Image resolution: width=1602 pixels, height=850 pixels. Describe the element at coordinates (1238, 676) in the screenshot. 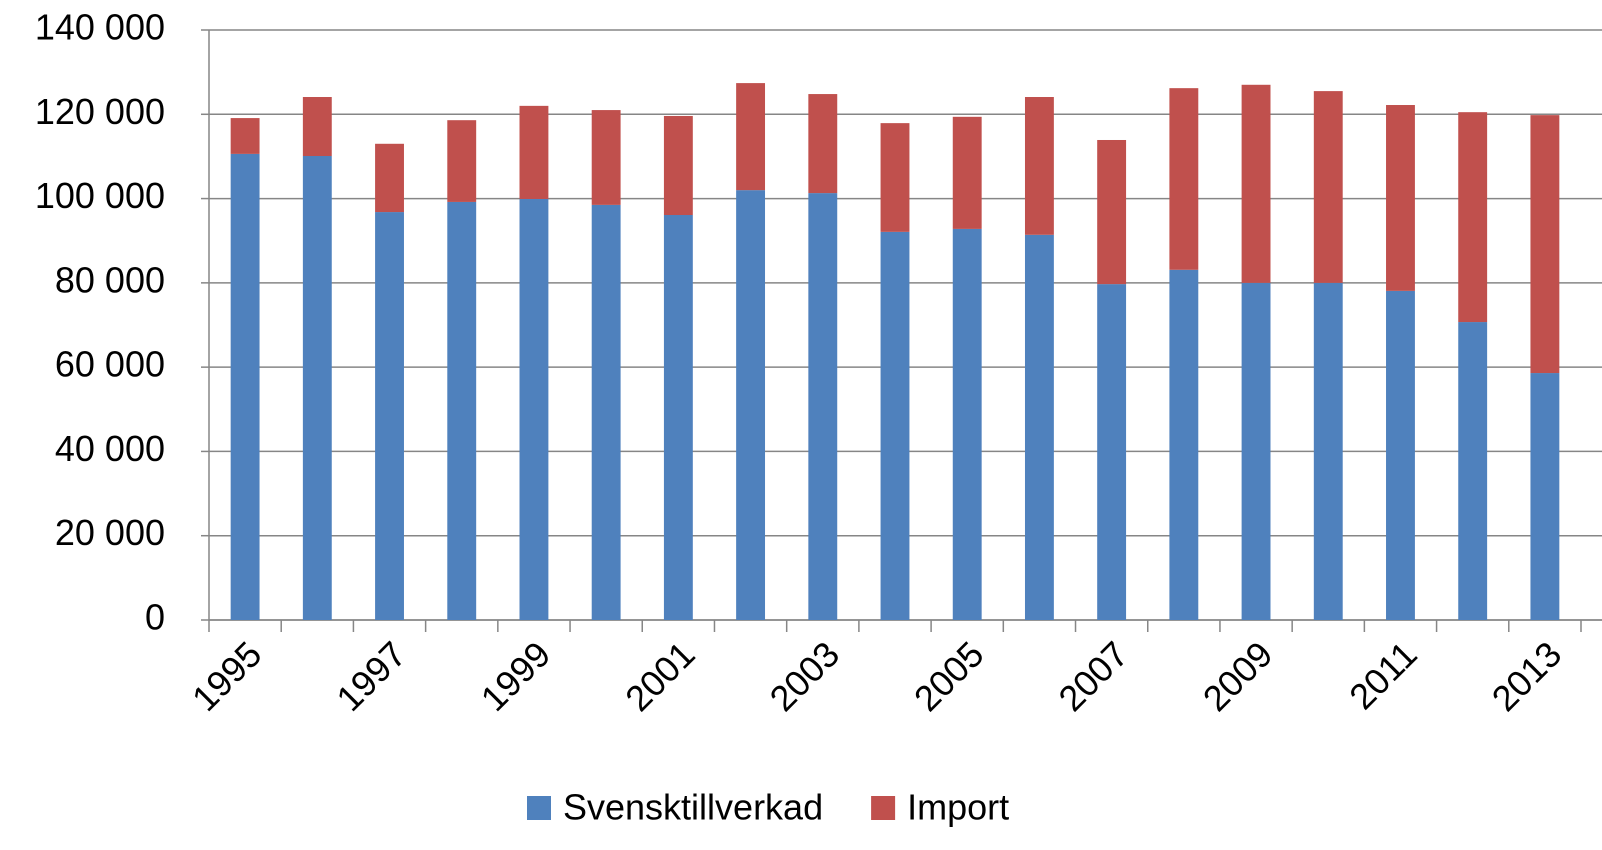

I see `x-tick-label: 2009` at that location.